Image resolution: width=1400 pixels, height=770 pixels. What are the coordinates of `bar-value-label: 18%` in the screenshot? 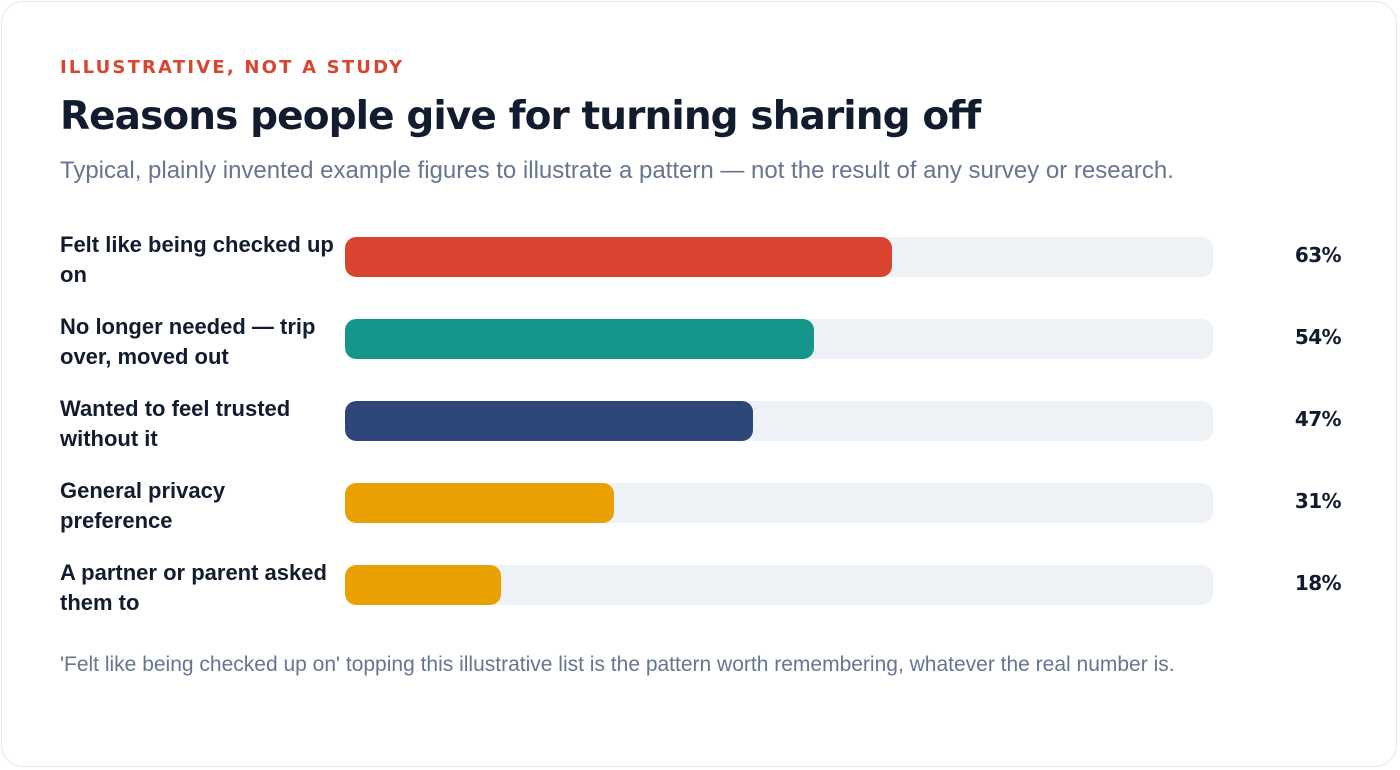 It's located at (1318, 583).